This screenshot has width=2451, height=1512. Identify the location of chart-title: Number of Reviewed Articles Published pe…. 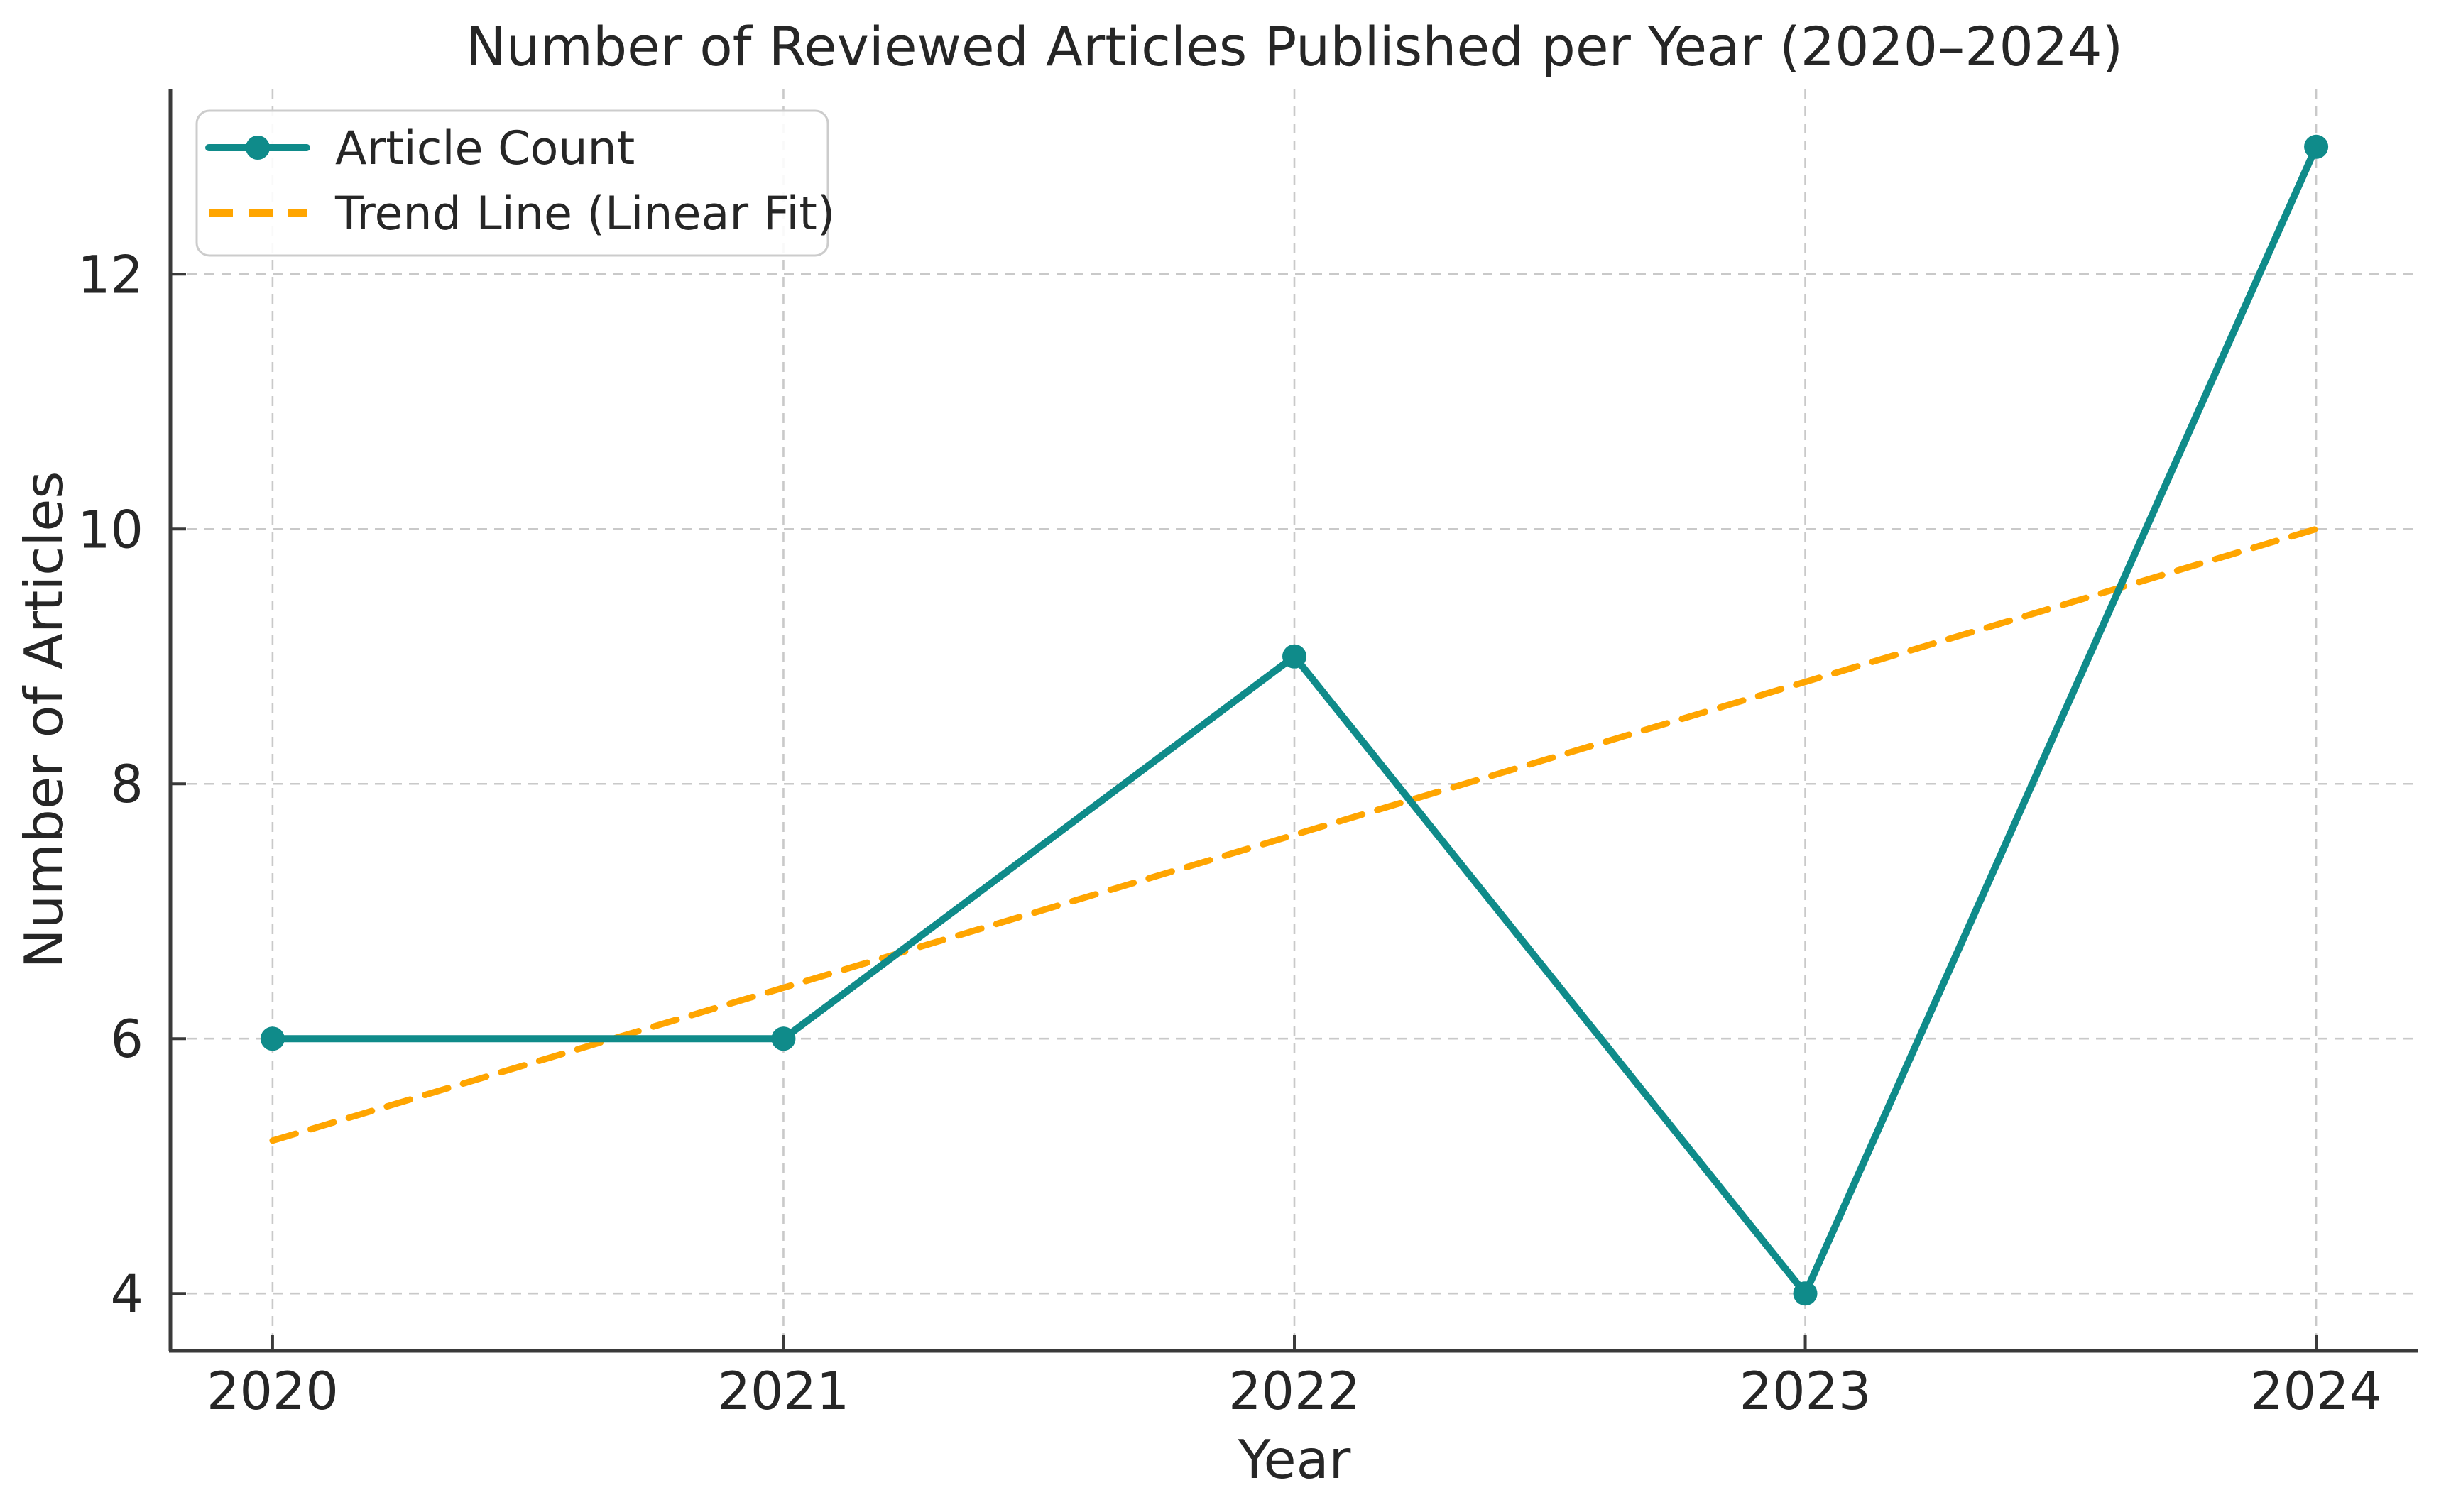
(1294, 46).